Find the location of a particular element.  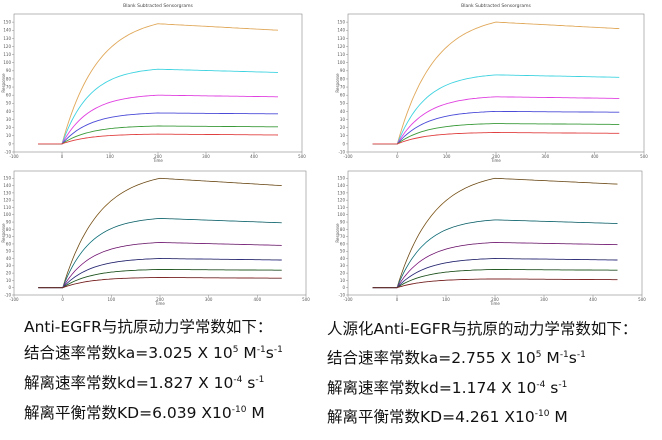

y-tick-label: 80 is located at coordinates (9, 78).